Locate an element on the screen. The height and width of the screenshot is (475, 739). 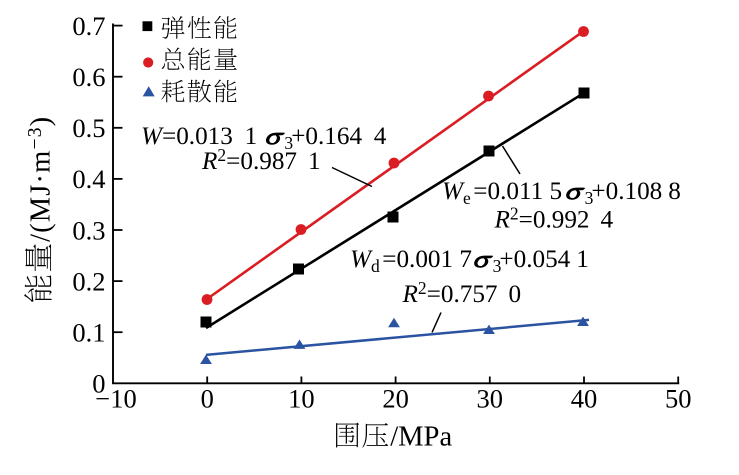
svg-text: 40 is located at coordinates (584, 399).